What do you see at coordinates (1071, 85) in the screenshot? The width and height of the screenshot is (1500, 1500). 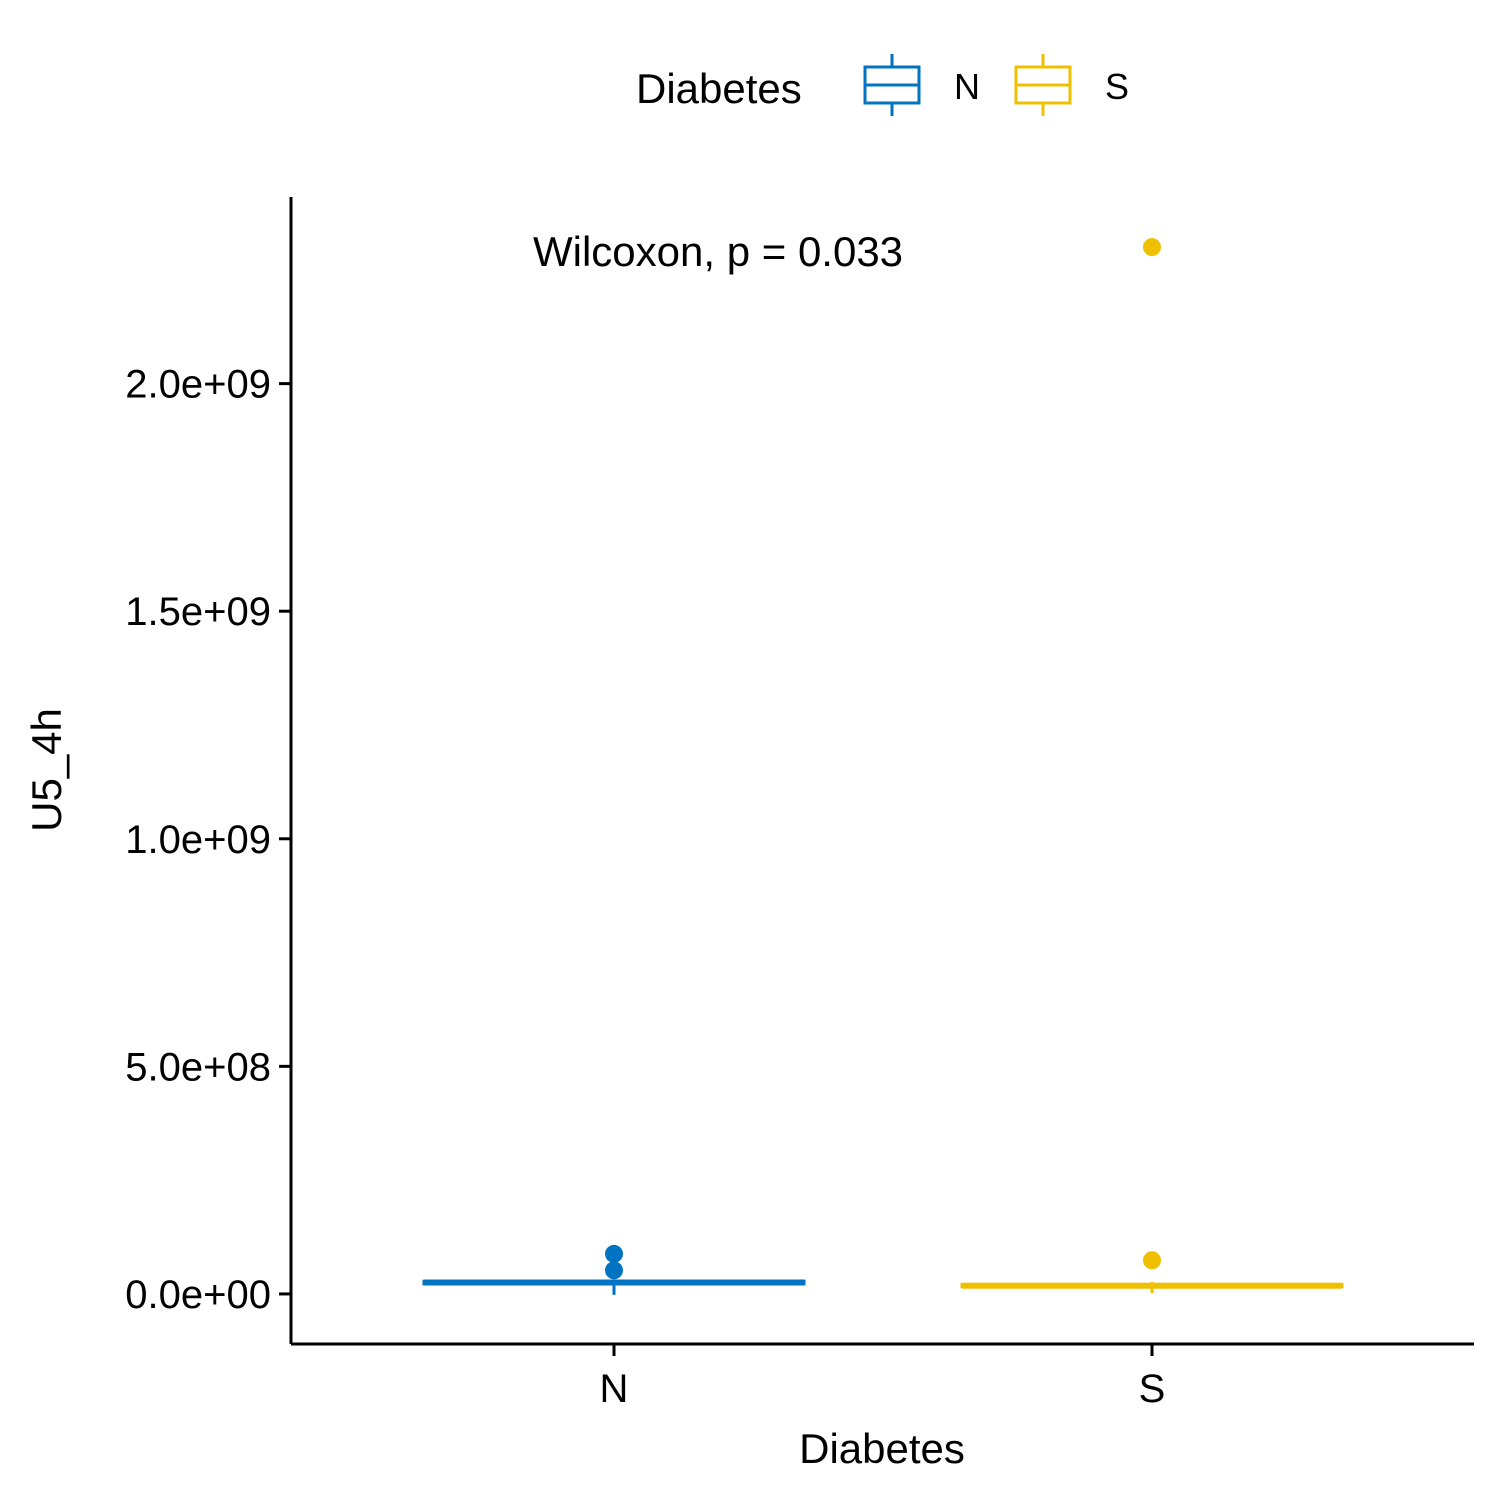 I see `legend-entry-S: S` at bounding box center [1071, 85].